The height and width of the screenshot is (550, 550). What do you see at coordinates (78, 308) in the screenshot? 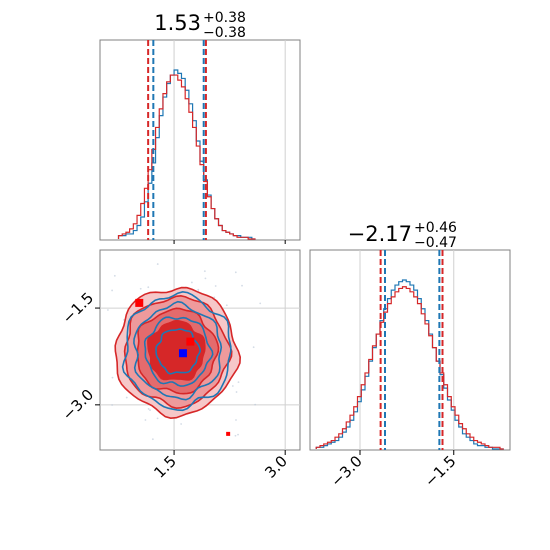
I see `y-tick-label: −1.5` at bounding box center [78, 308].